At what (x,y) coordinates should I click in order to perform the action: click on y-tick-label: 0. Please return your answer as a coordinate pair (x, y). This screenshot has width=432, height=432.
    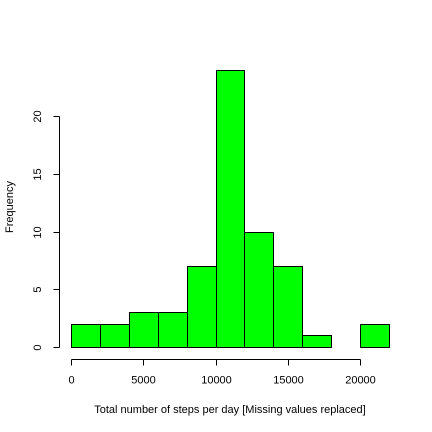
    Looking at the image, I should click on (38, 347).